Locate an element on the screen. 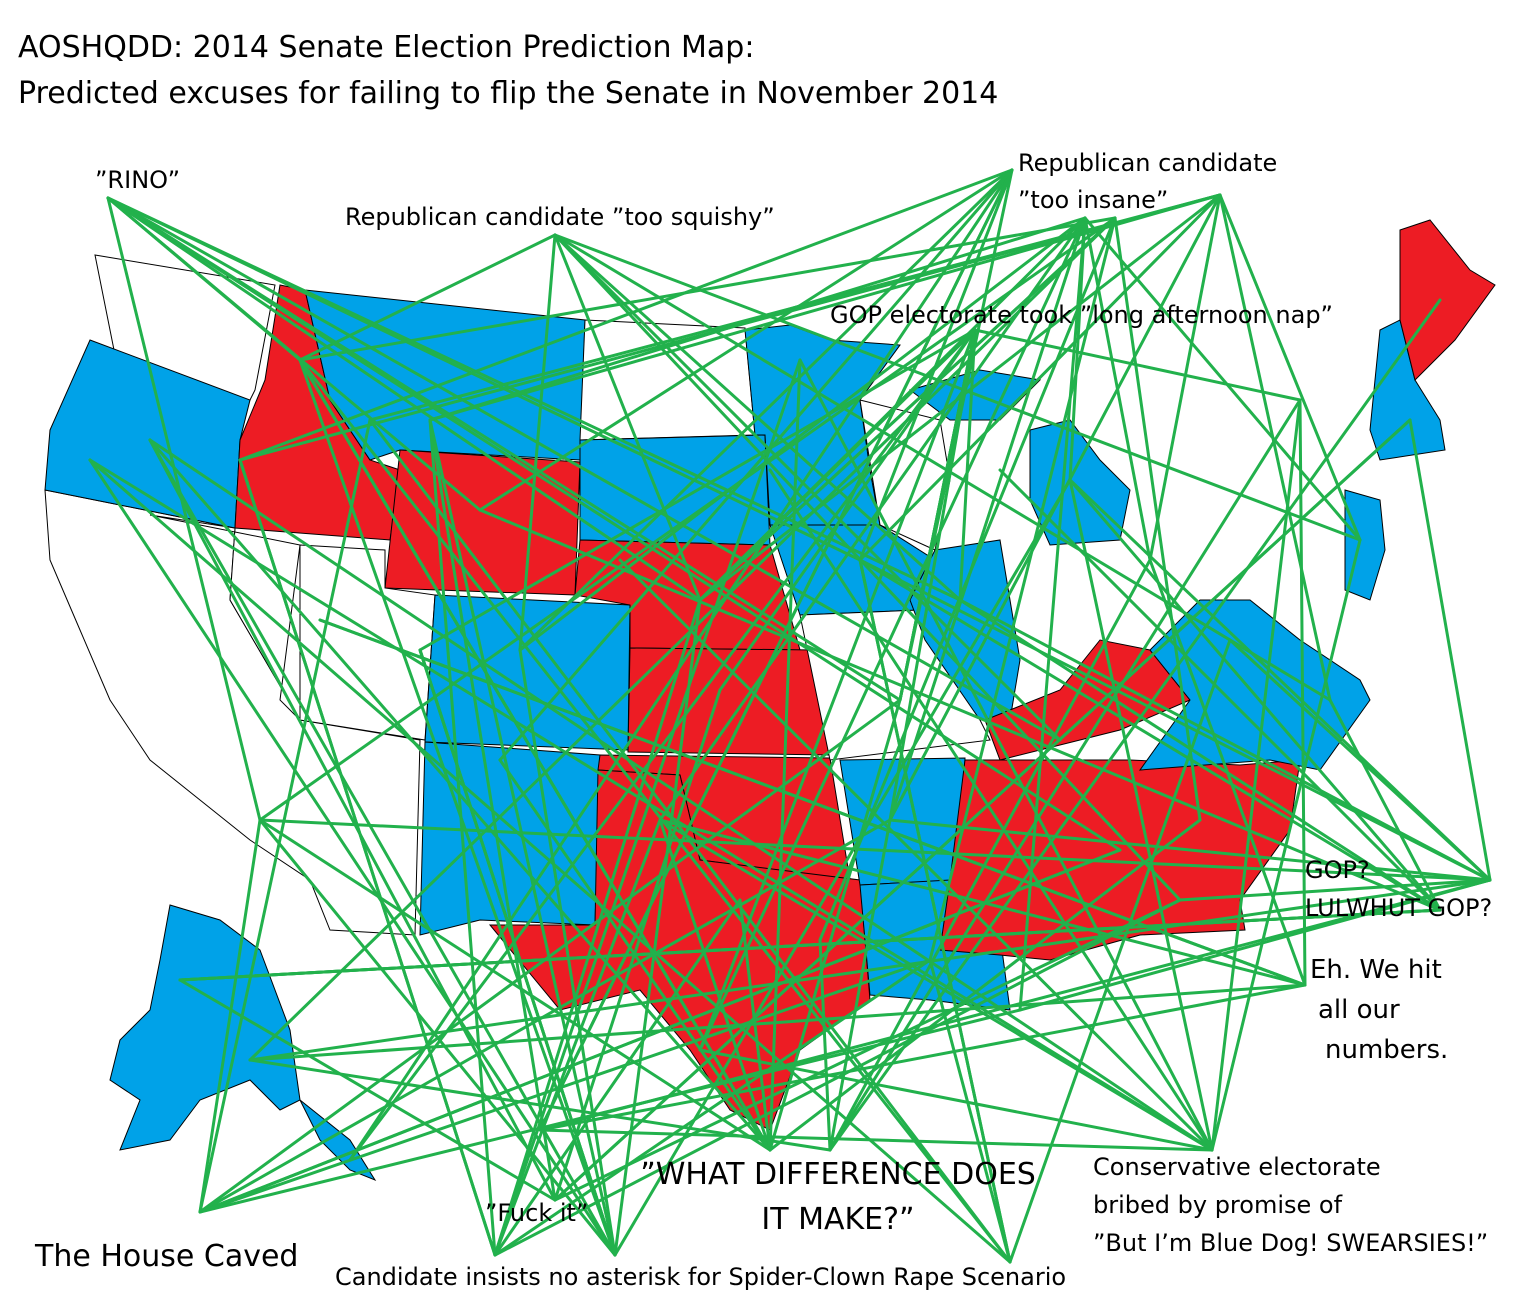  label-house-caved: The House Caved is located at coordinates (167, 1256).